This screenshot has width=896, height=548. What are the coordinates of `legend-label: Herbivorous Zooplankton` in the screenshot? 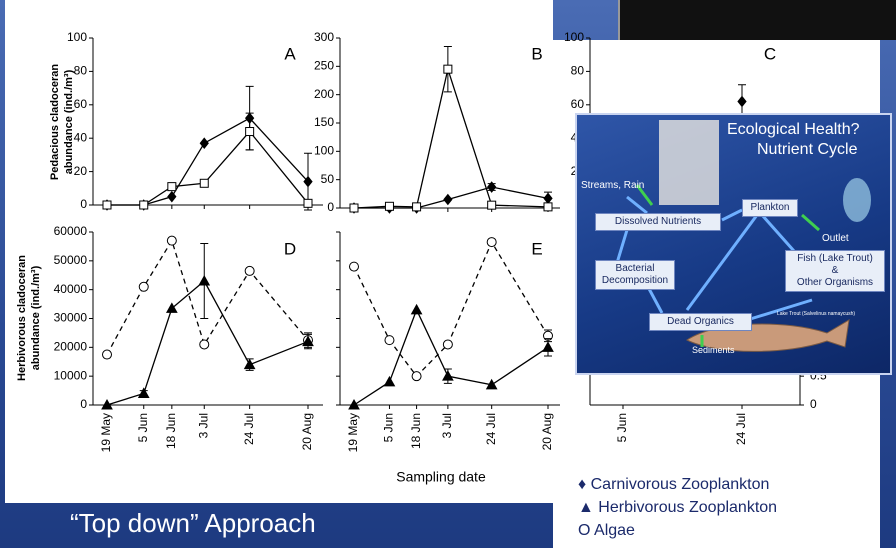 It's located at (688, 507).